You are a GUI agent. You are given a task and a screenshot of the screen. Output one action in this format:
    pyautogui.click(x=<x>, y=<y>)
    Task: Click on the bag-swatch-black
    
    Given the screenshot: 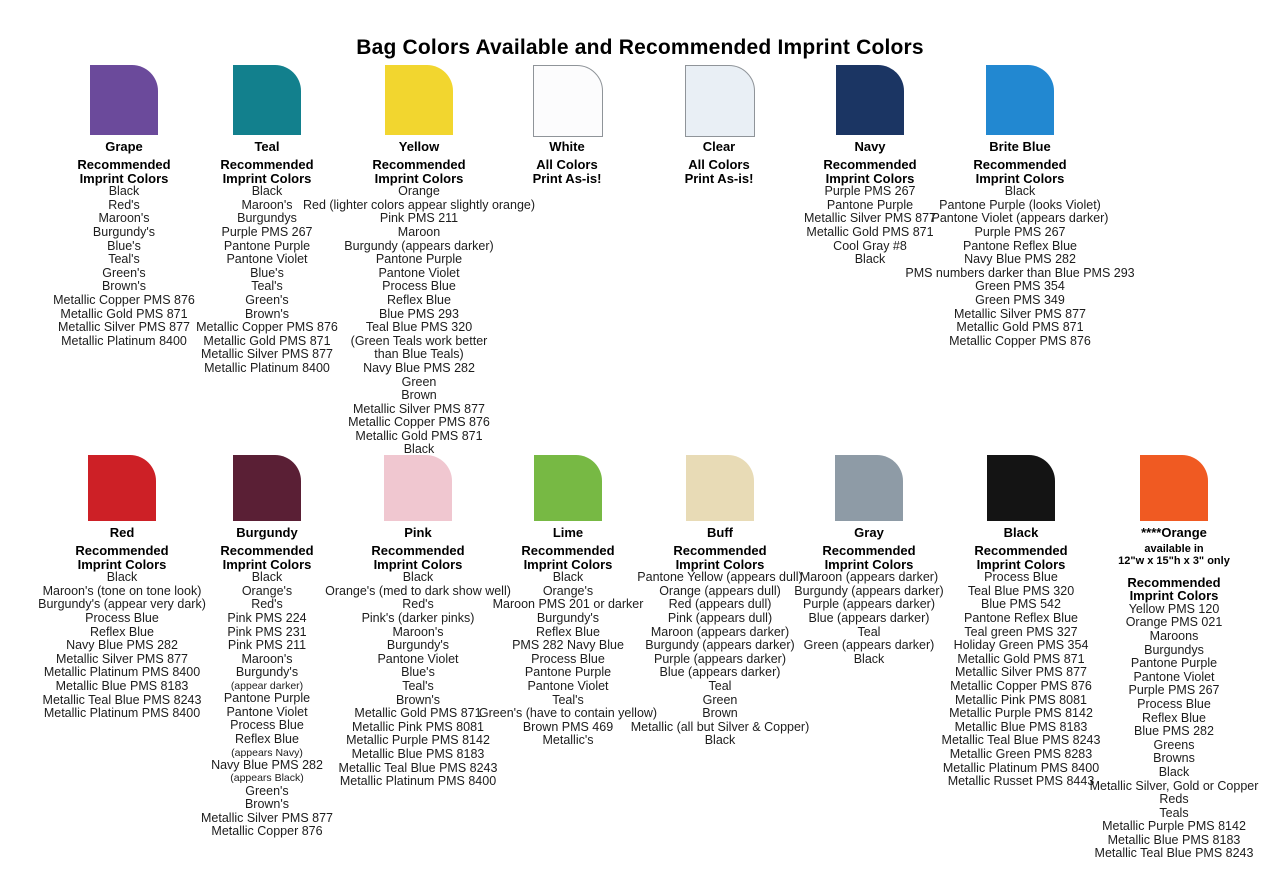 What is the action you would take?
    pyautogui.click(x=1021, y=488)
    